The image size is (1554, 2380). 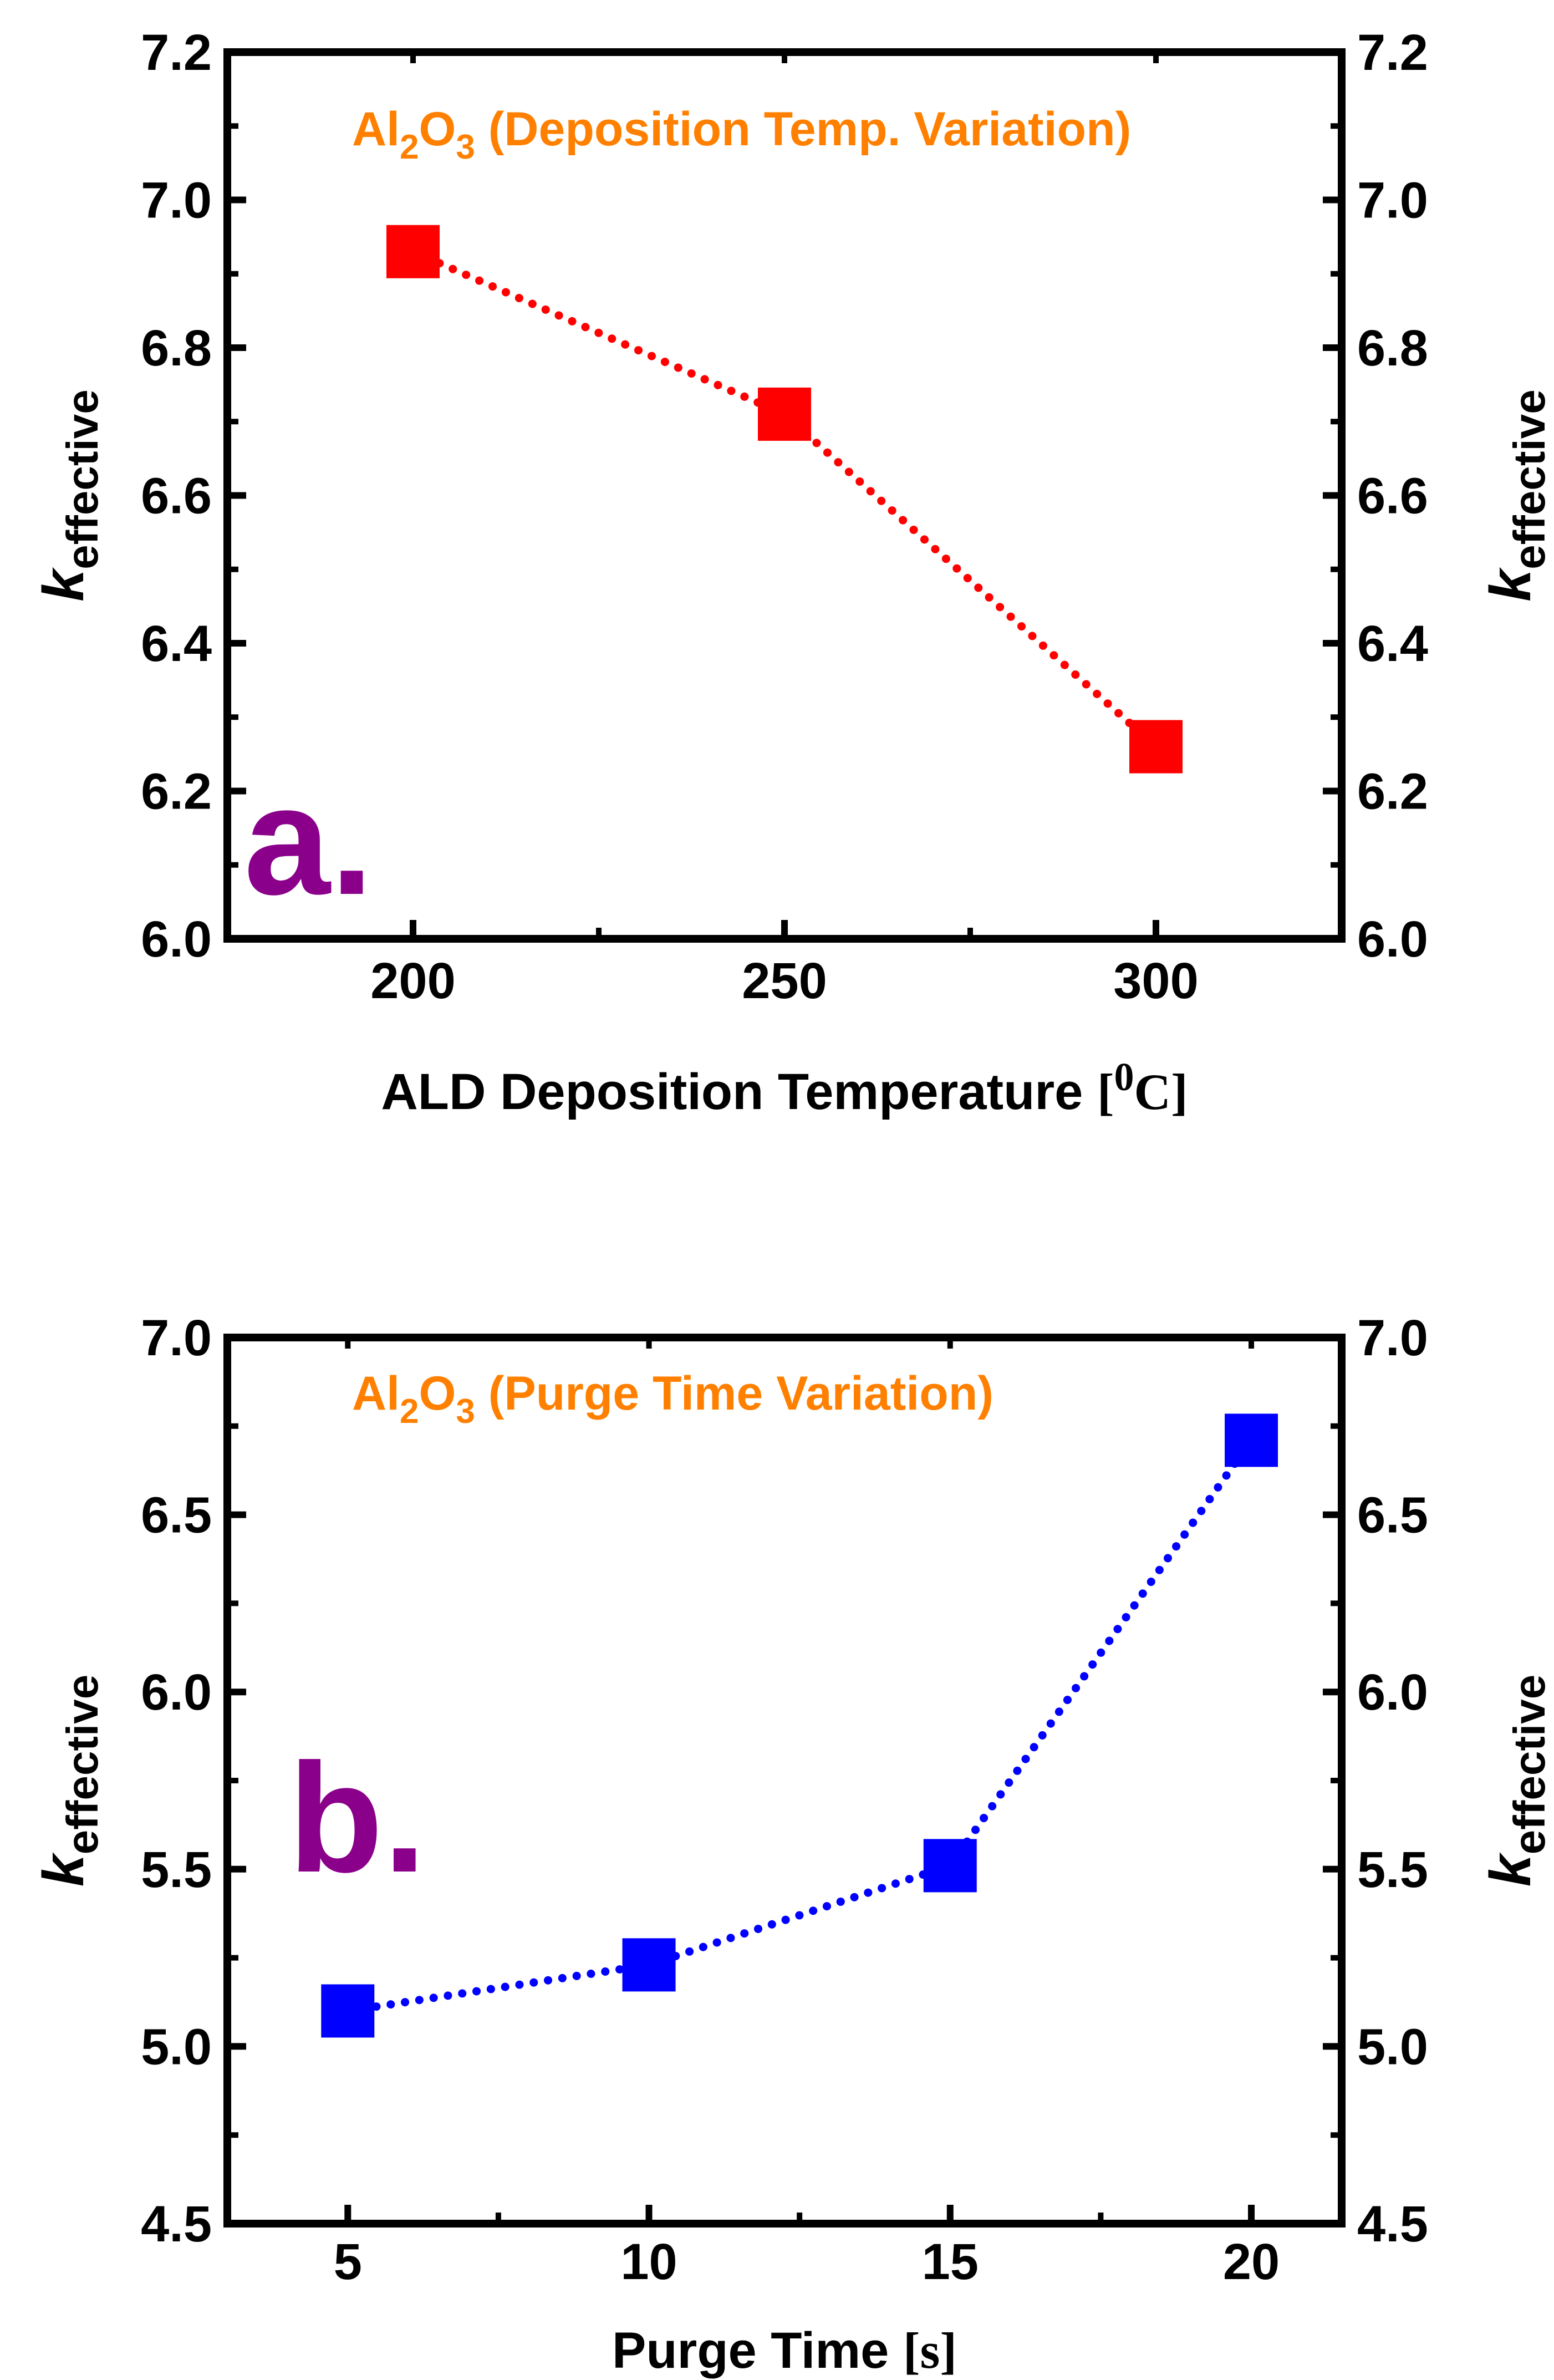 I want to click on x-axis-title-text: ALD Deposition Temperature, so click(x=739, y=1092).